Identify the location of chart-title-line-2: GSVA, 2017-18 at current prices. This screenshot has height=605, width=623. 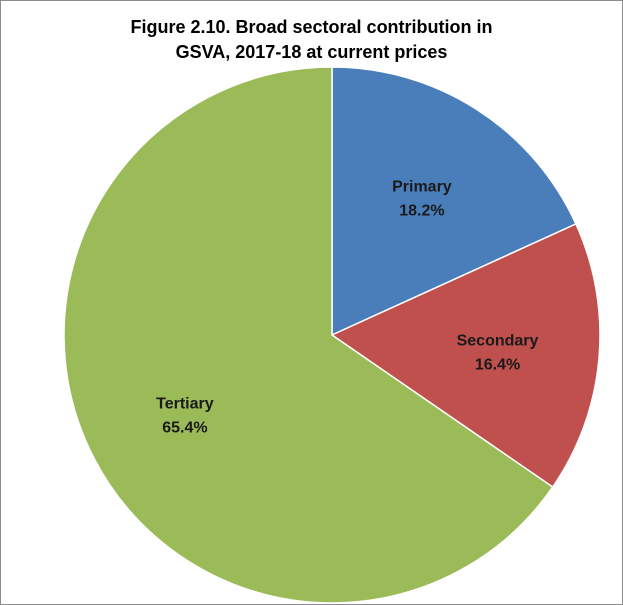
(311, 52).